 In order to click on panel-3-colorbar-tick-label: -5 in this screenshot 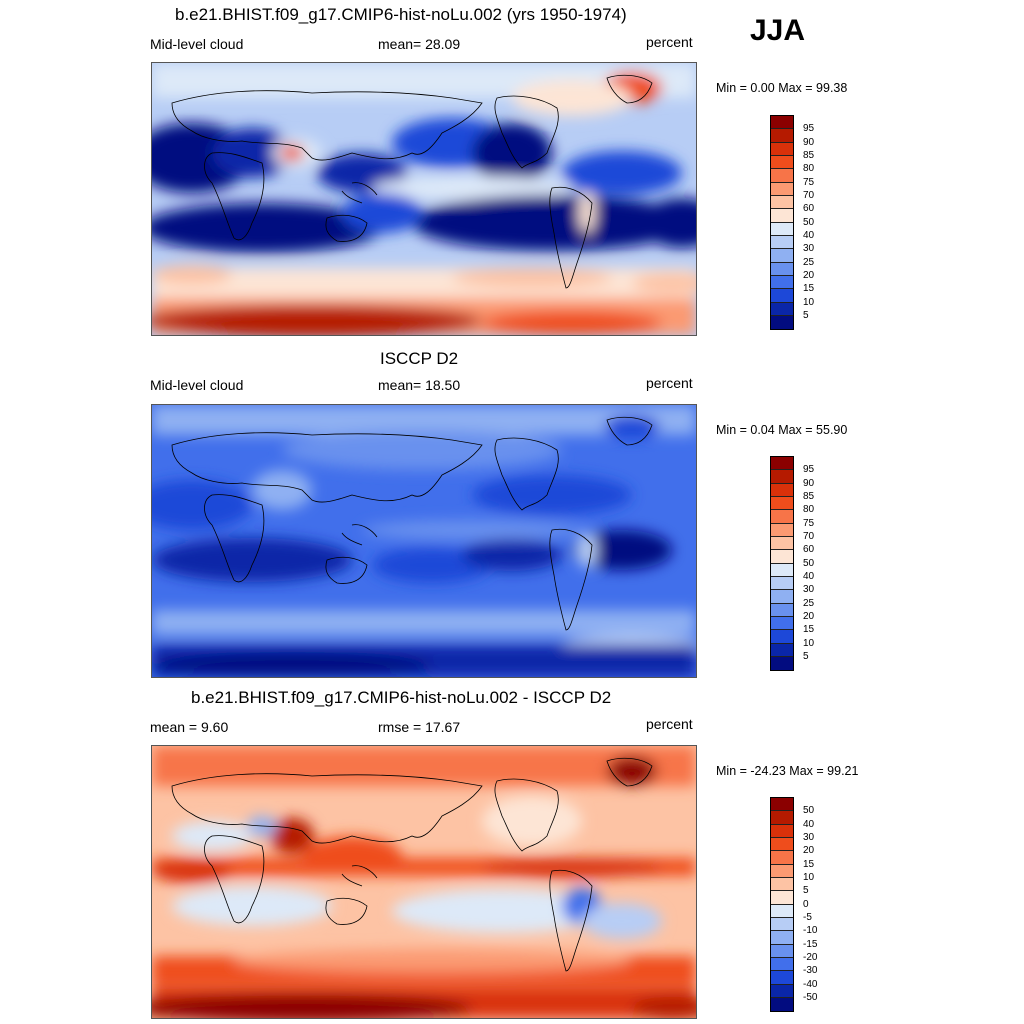, I will do `click(807, 917)`.